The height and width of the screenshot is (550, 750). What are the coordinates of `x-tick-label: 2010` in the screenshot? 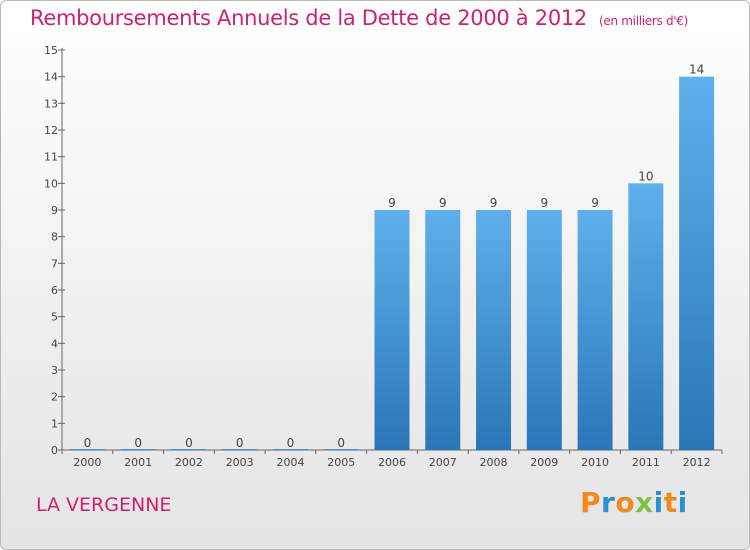 It's located at (595, 462).